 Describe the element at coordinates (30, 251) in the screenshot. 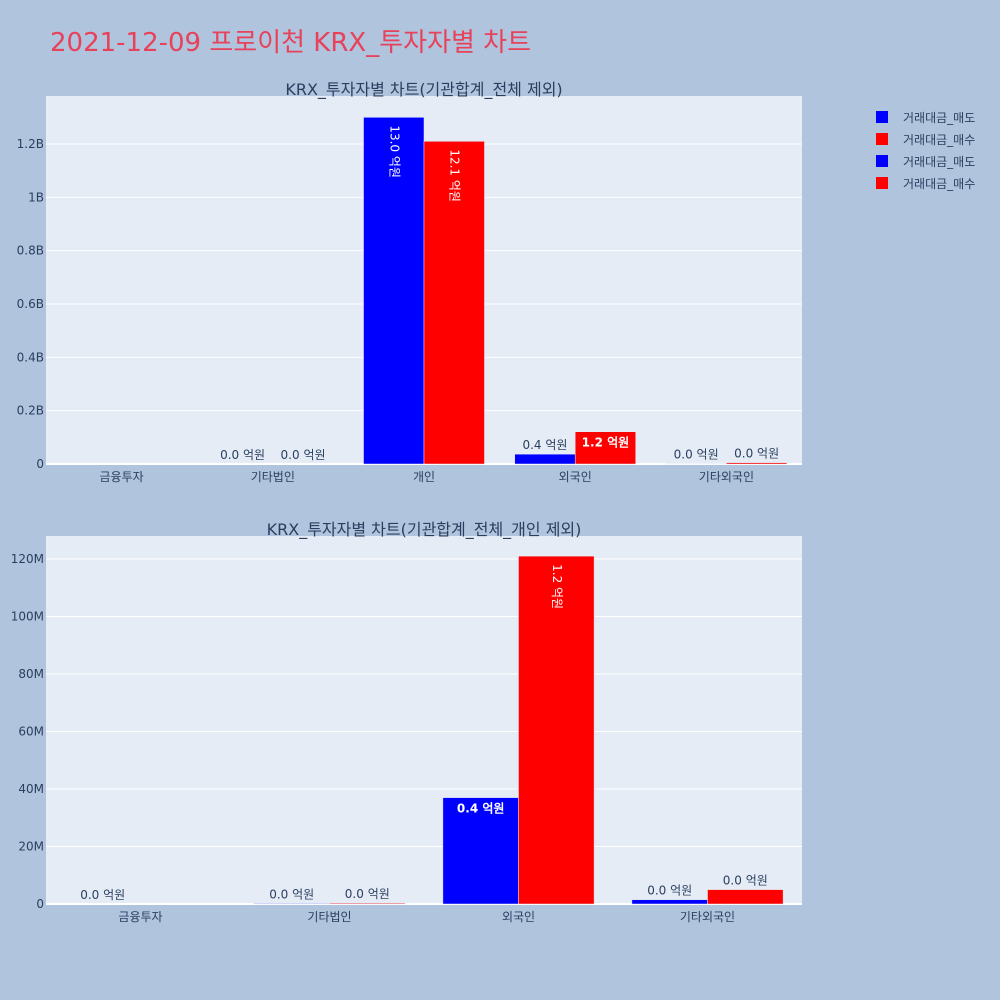

I see `y-tick-label: 0.8B` at that location.